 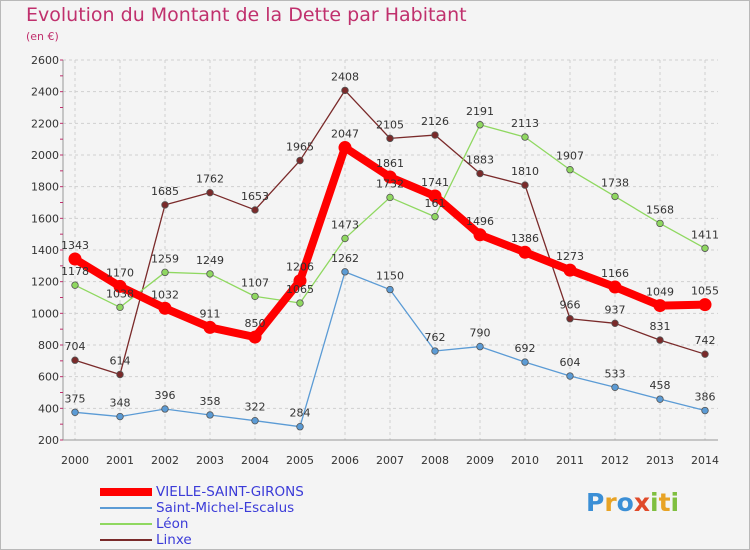 What do you see at coordinates (255, 407) in the screenshot?
I see `data-label: 322` at bounding box center [255, 407].